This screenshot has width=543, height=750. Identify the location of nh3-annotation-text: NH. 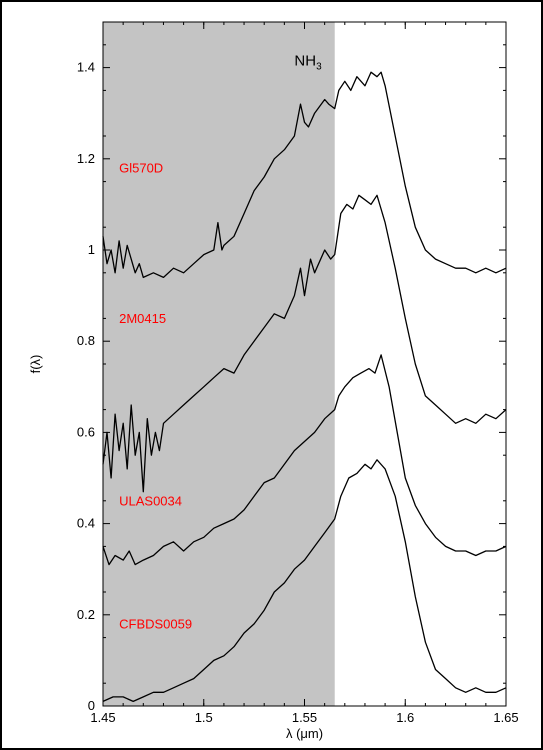
(305, 60).